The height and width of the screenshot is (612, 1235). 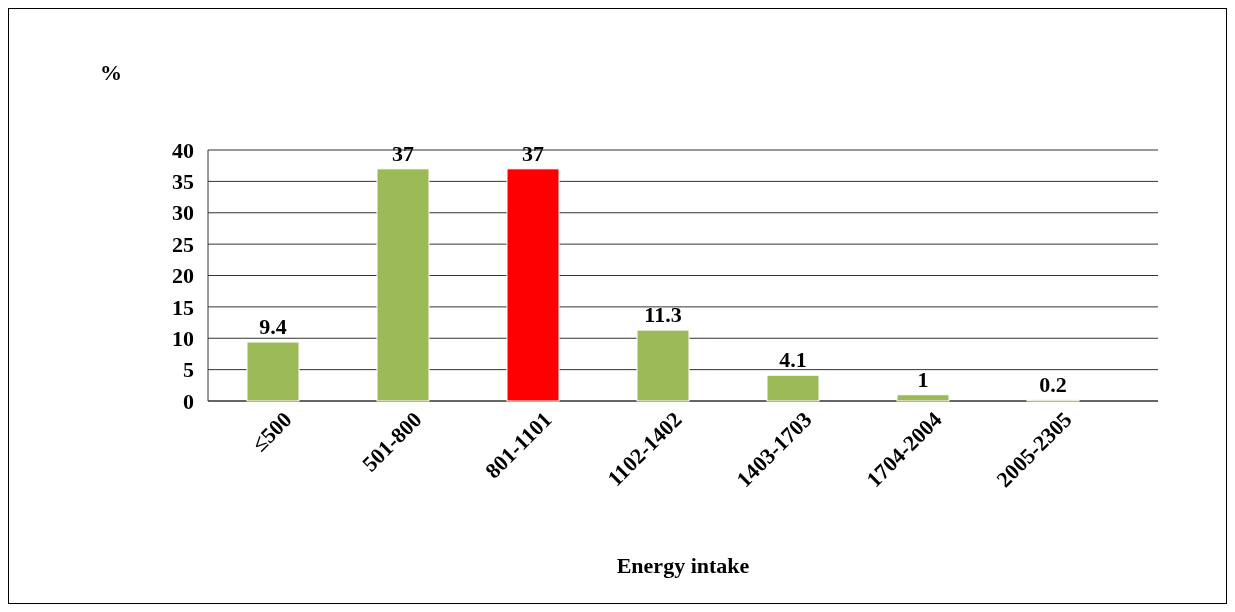 I want to click on y-tick-label: 15, so click(x=183, y=307).